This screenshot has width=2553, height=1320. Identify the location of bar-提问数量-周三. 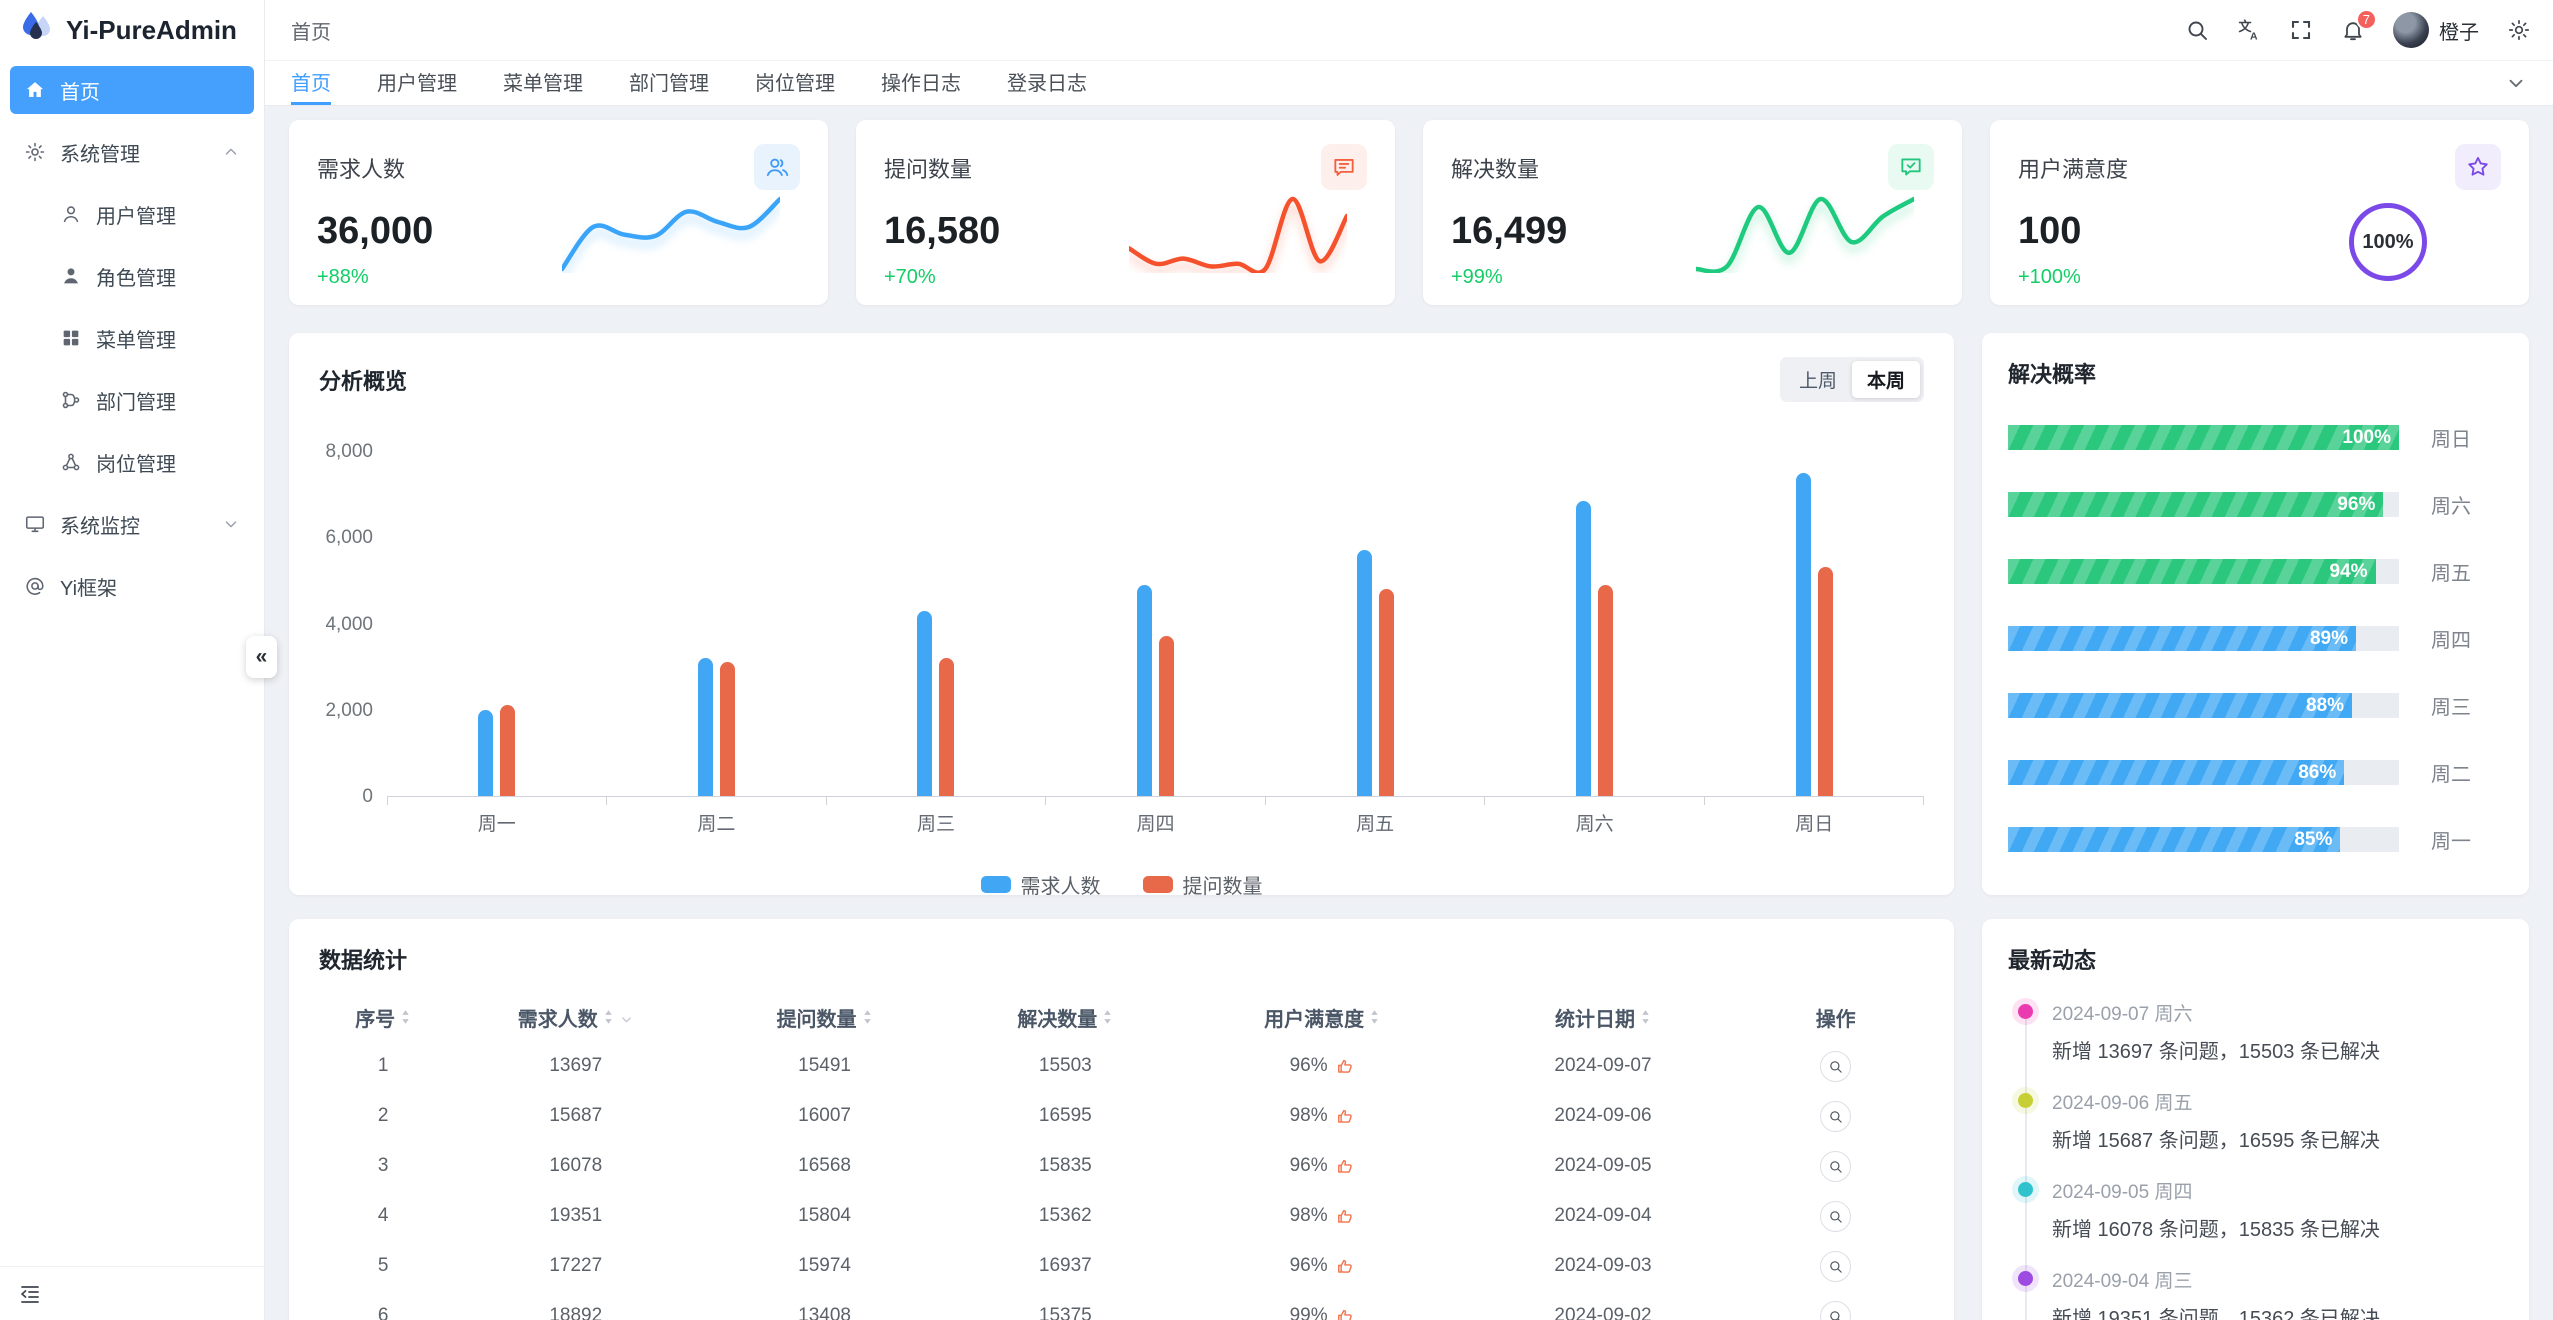
(947, 727).